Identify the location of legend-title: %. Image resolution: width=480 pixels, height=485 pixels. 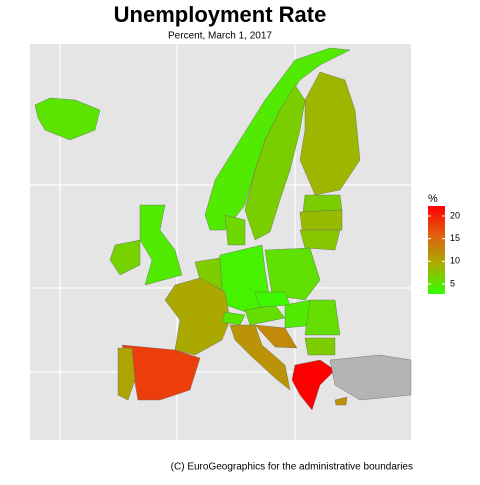
(433, 199).